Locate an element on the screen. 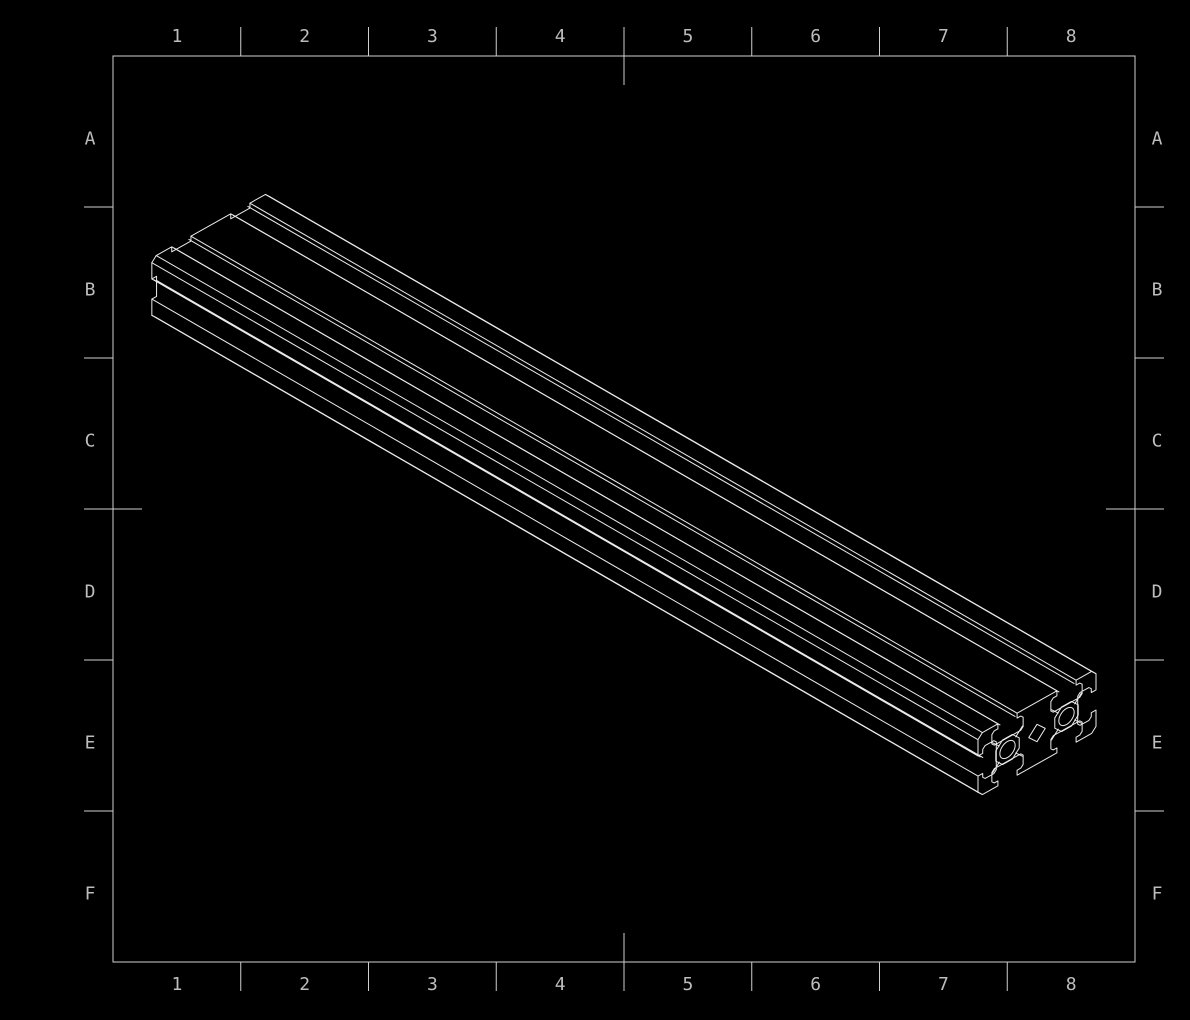 Image resolution: width=1190 pixels, height=1020 pixels. row-label-left: F is located at coordinates (90, 894).